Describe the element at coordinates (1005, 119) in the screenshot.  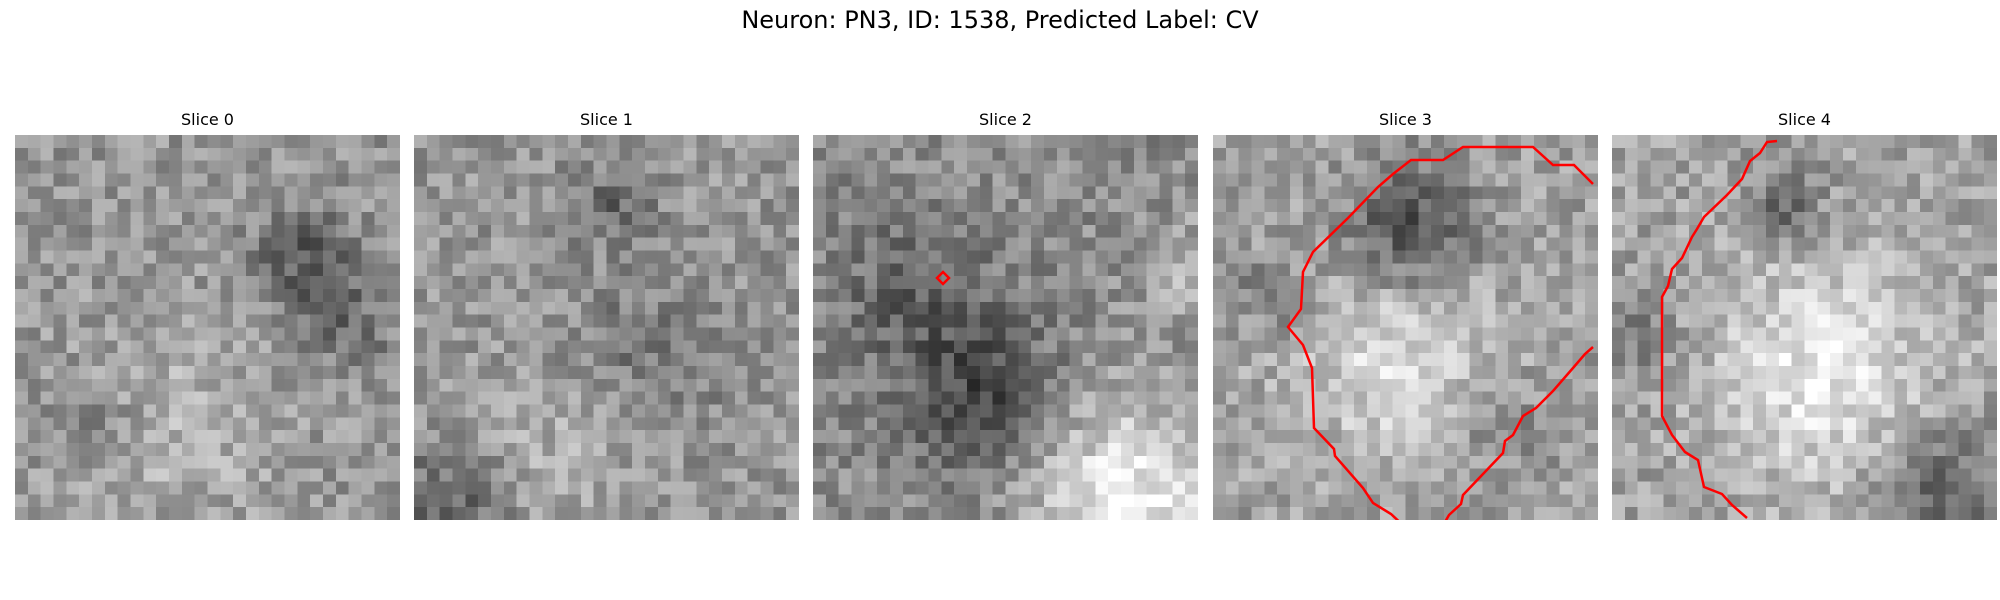
I see `slice-title: Slice 2` at that location.